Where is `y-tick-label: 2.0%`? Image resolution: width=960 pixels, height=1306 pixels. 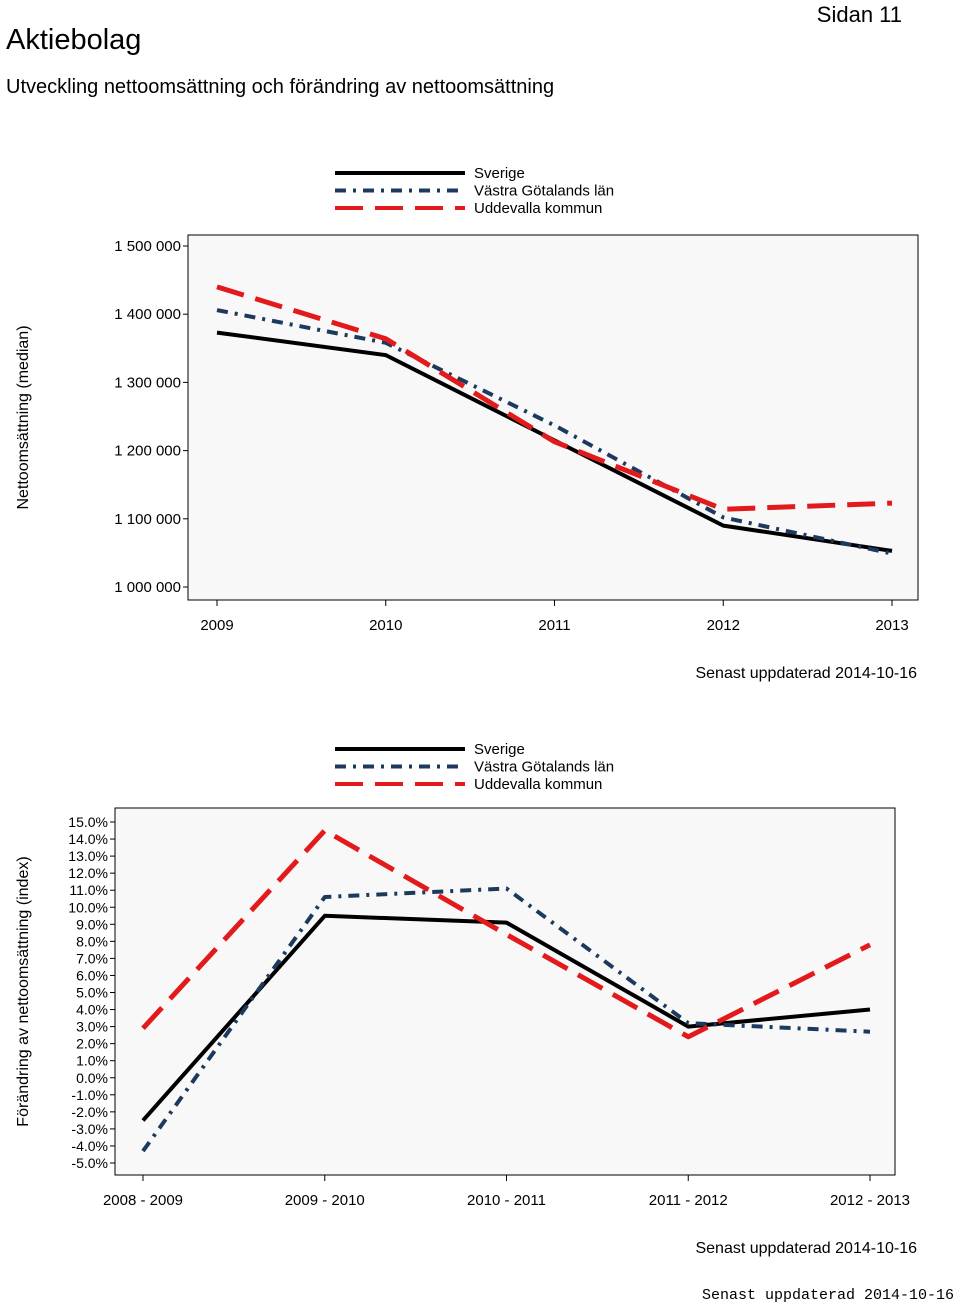
y-tick-label: 2.0% is located at coordinates (92, 1044).